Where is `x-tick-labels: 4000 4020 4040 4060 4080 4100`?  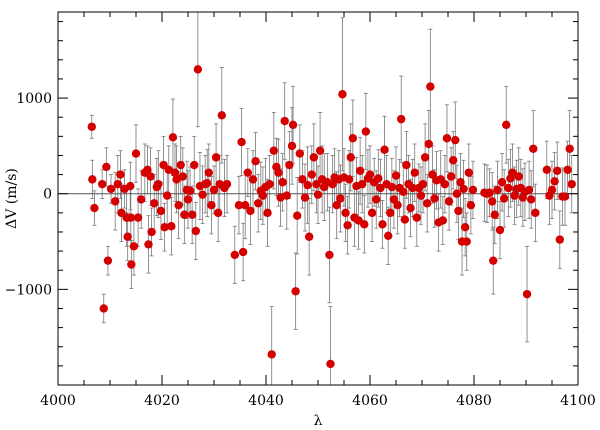
x-tick-labels: 4000 4020 4040 4060 4080 4100 is located at coordinates (318, 401).